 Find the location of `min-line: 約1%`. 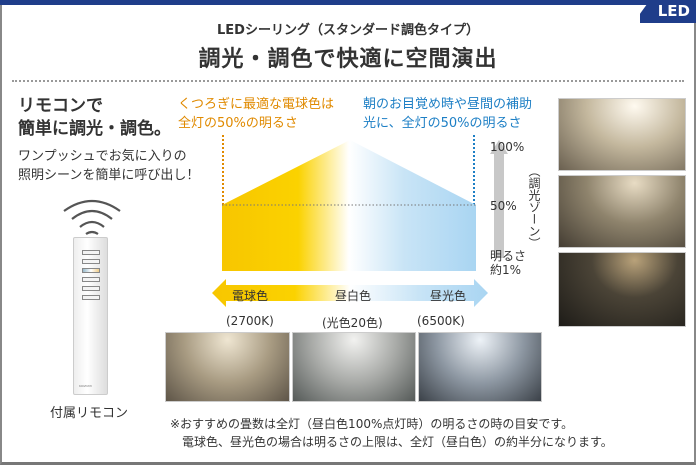

min-line: 約1% is located at coordinates (506, 270).